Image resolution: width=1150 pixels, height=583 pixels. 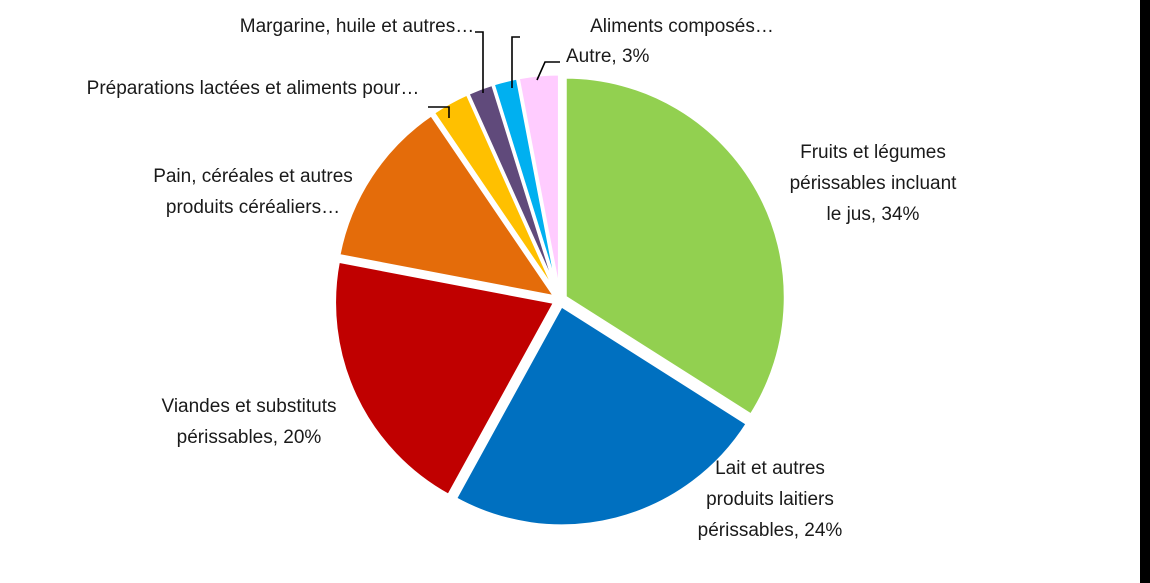 What do you see at coordinates (770, 468) in the screenshot?
I see `data-label-line: Lait et autres` at bounding box center [770, 468].